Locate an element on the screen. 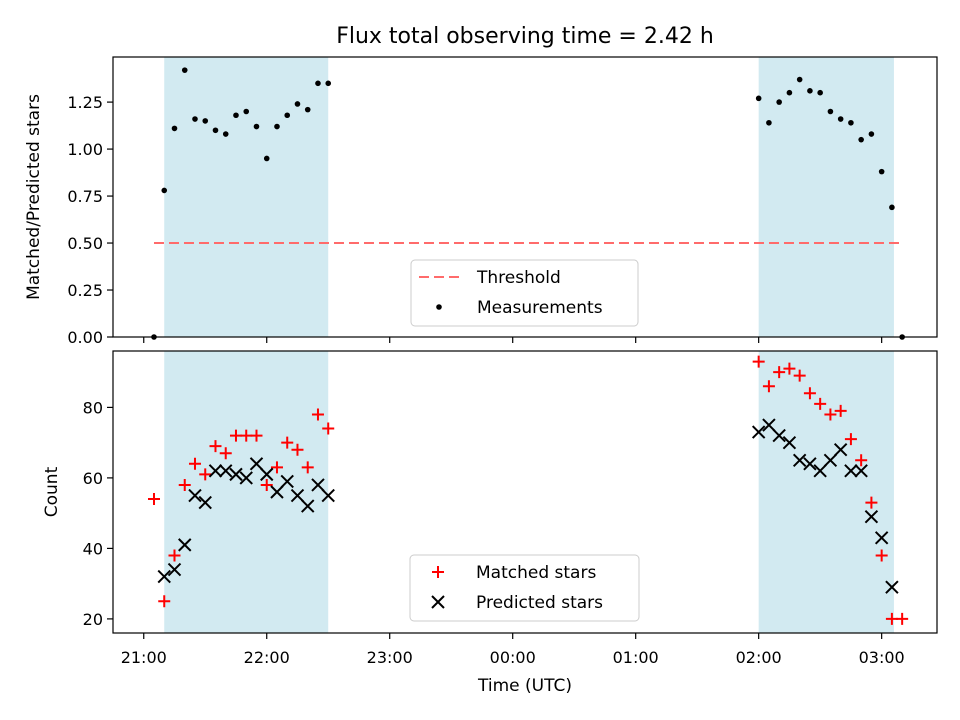 The image size is (960, 720). y-tick-label: 1.25 is located at coordinates (85, 102).